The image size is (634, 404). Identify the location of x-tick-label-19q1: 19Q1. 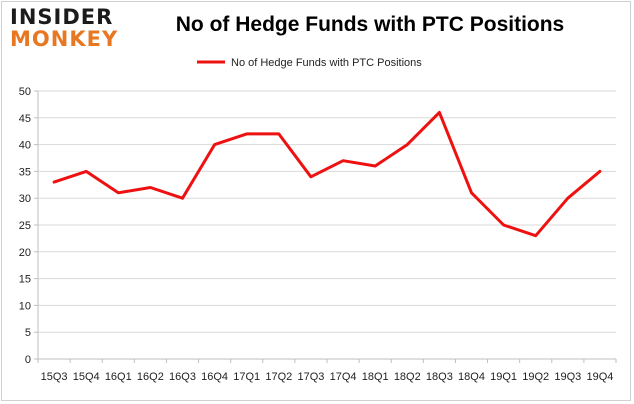
(503, 377).